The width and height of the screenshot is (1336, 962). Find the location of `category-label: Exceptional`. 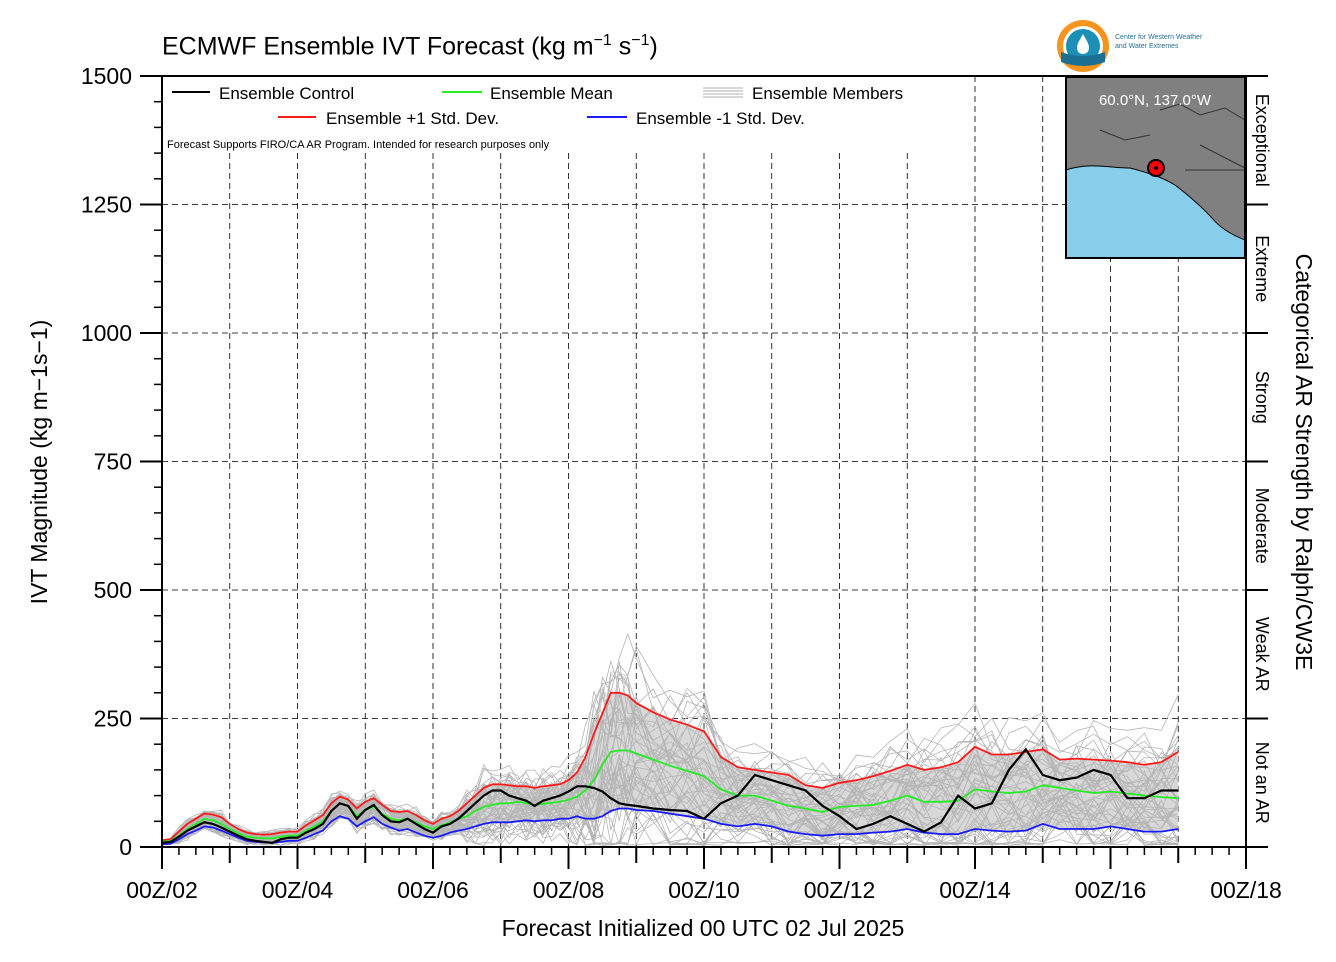

category-label: Exceptional is located at coordinates (1262, 140).